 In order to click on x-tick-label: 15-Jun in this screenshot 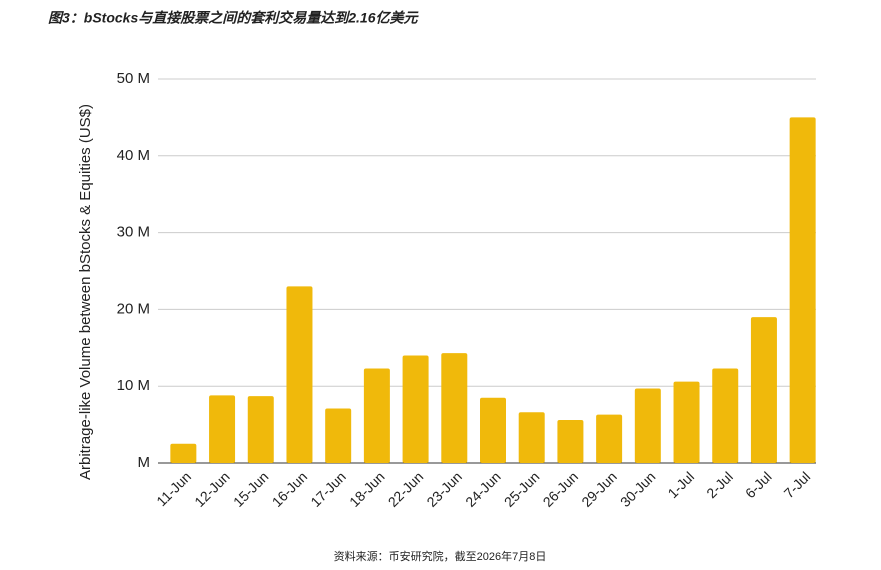, I will do `click(251, 489)`.